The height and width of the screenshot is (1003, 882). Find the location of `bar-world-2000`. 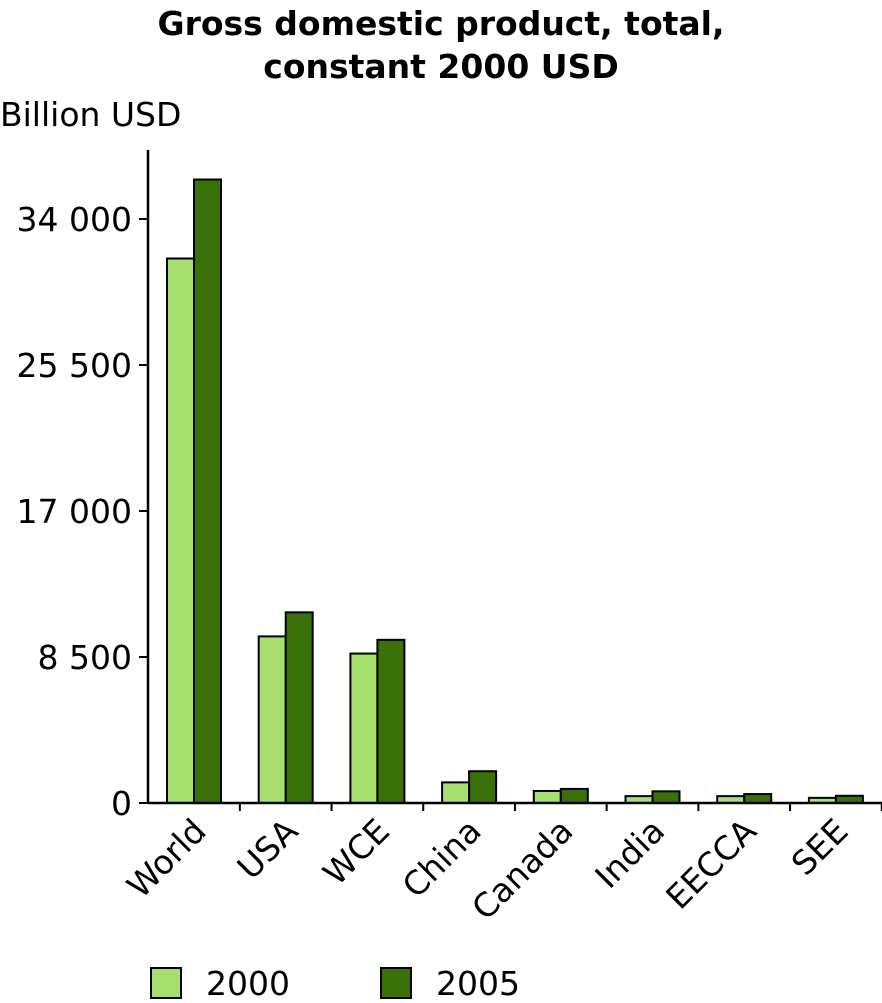

bar-world-2000 is located at coordinates (180, 531).